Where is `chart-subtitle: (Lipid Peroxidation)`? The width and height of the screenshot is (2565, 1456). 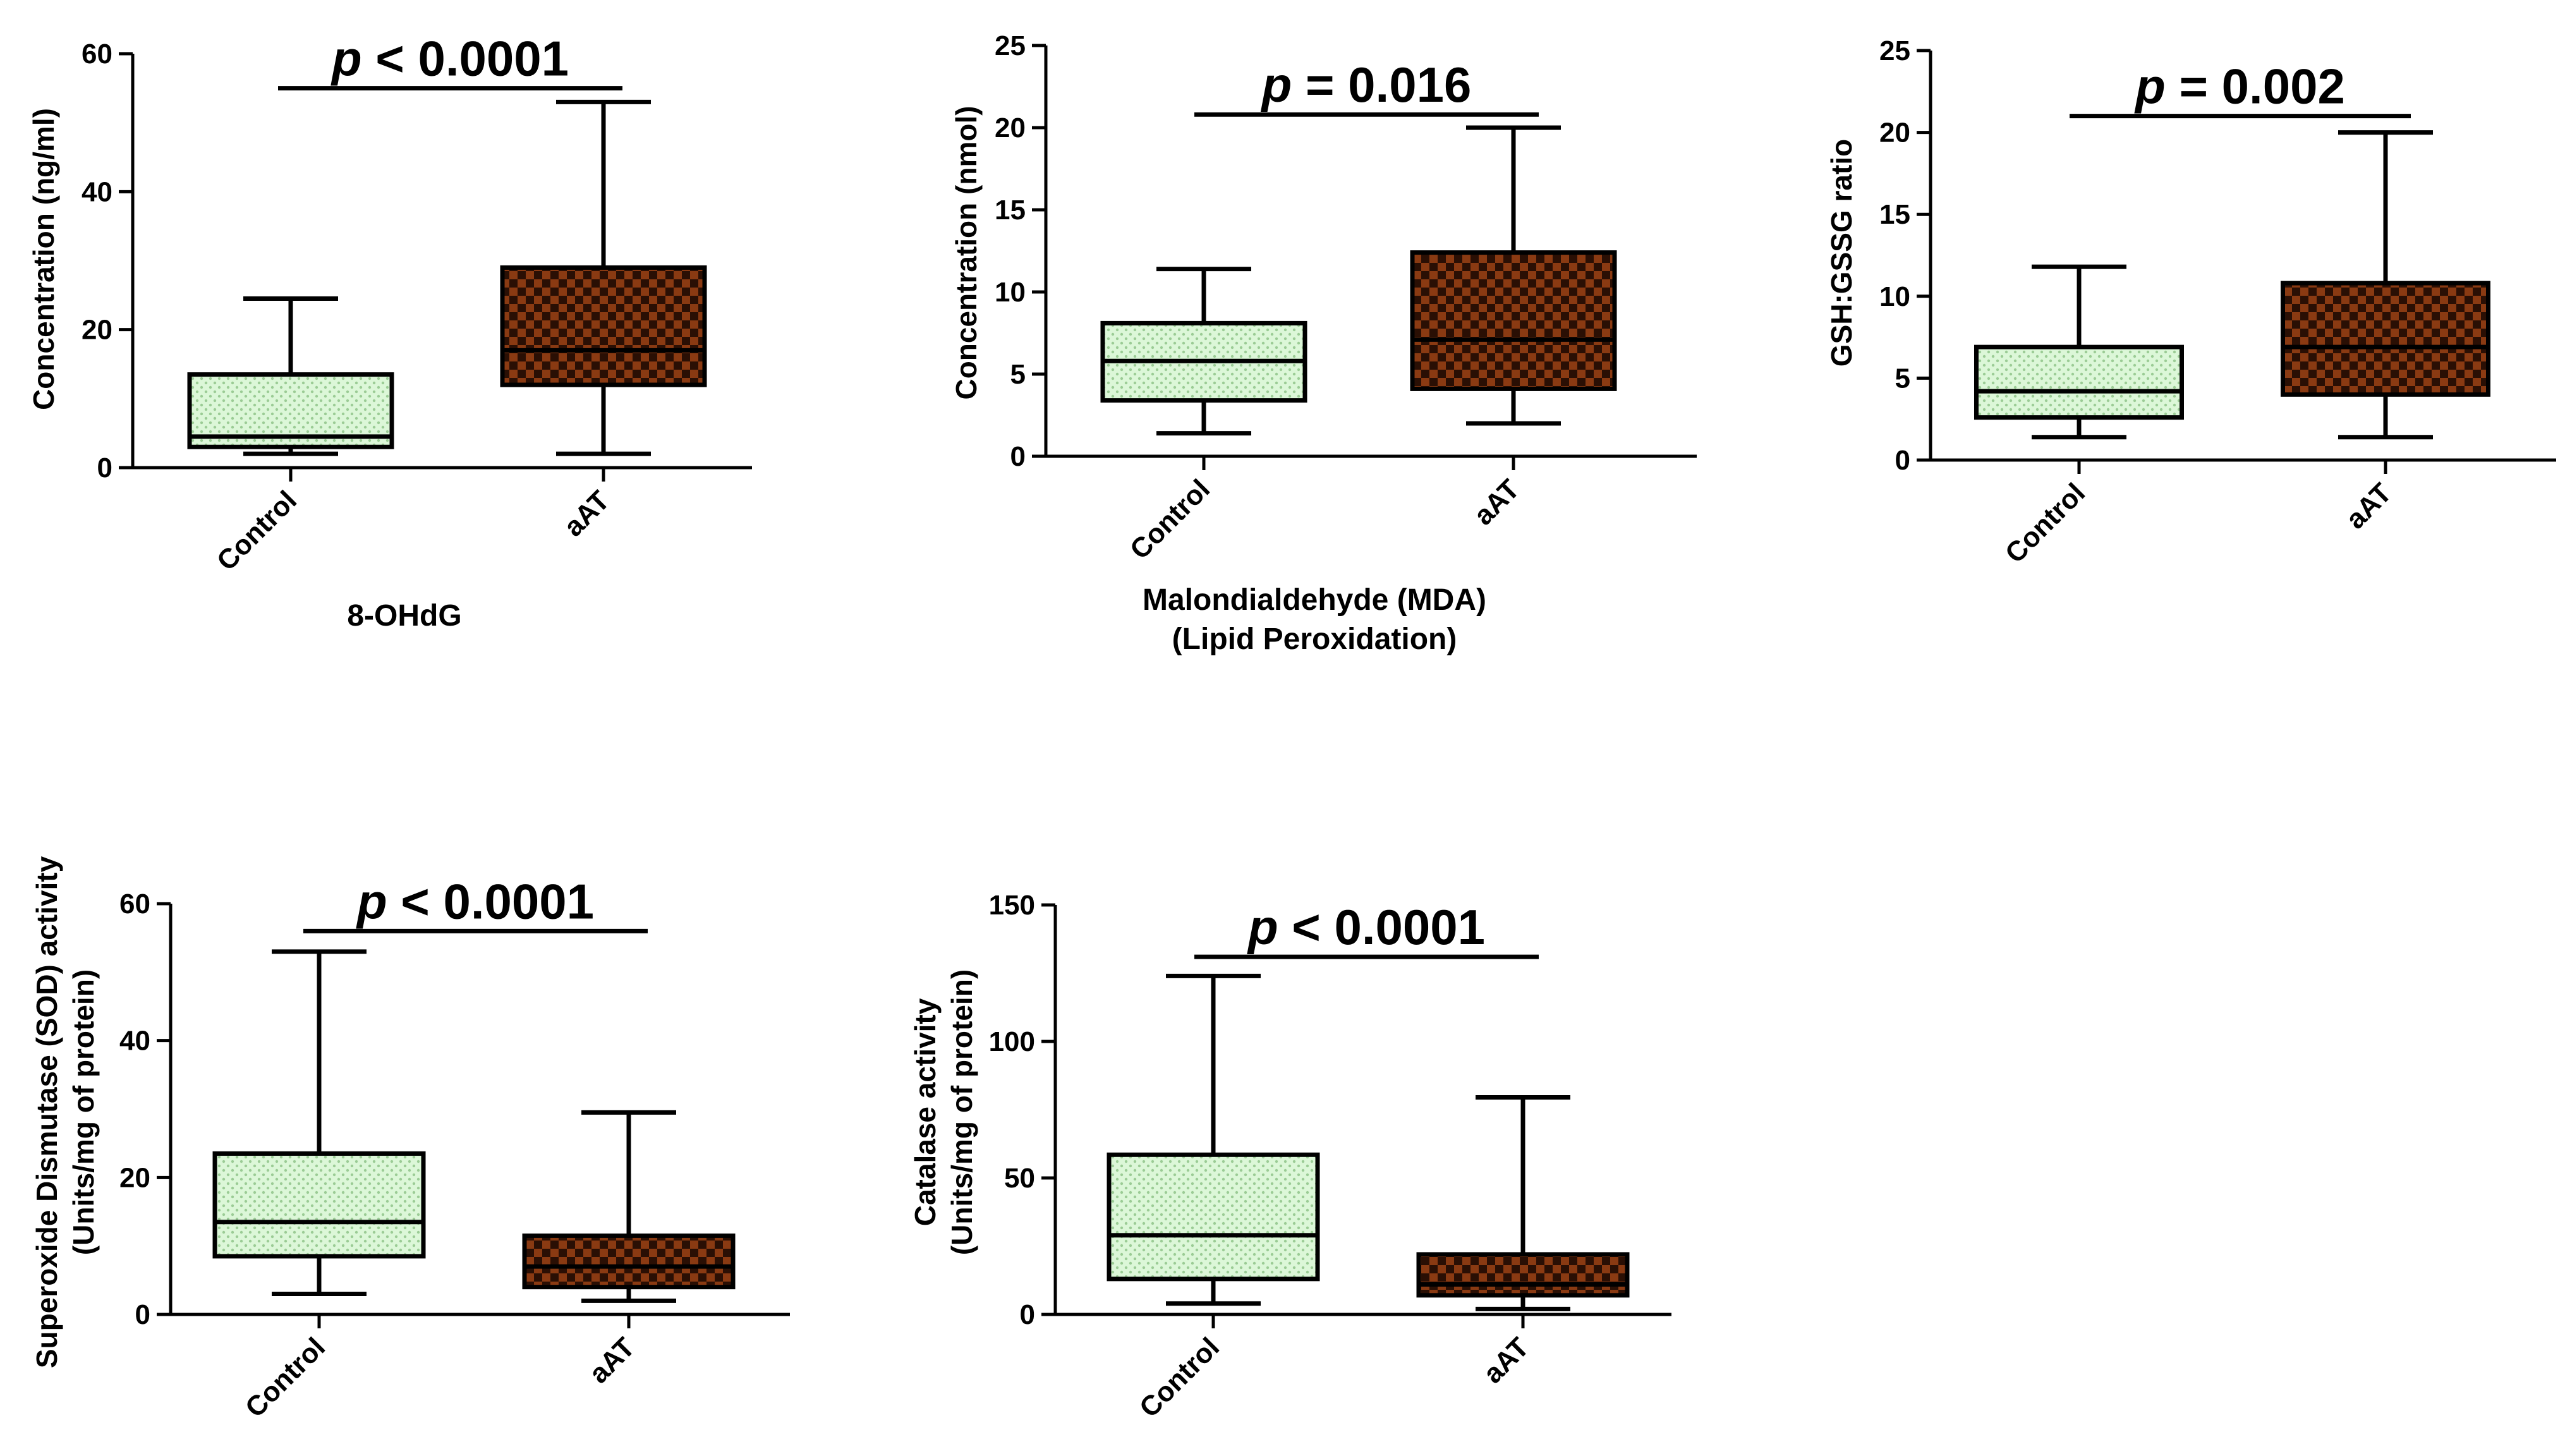 chart-subtitle: (Lipid Peroxidation) is located at coordinates (1315, 639).